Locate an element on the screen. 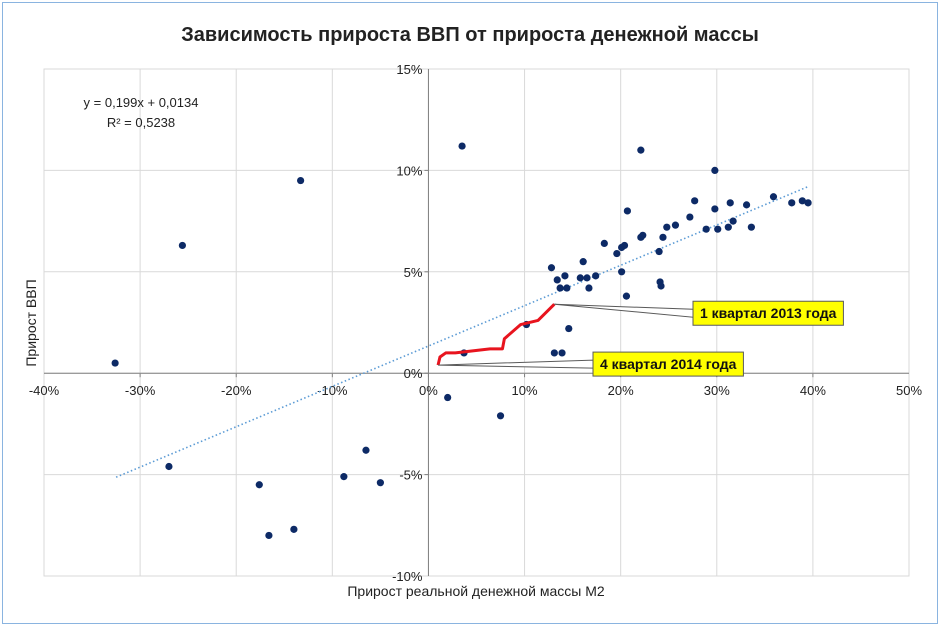 Image resolution: width=942 pixels, height=630 pixels. y-tick-label: 5% is located at coordinates (413, 272).